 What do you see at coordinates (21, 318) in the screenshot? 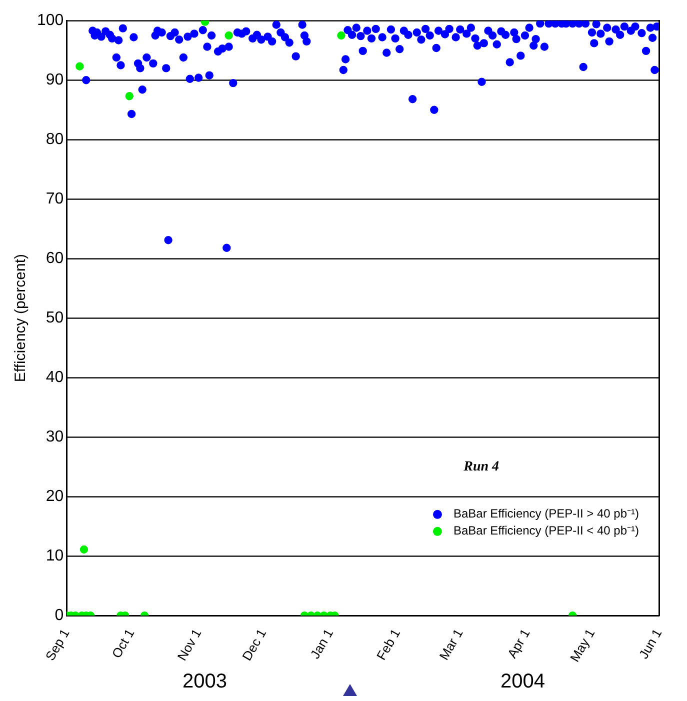
I see `y-axis-title: Efficiency (percent)` at bounding box center [21, 318].